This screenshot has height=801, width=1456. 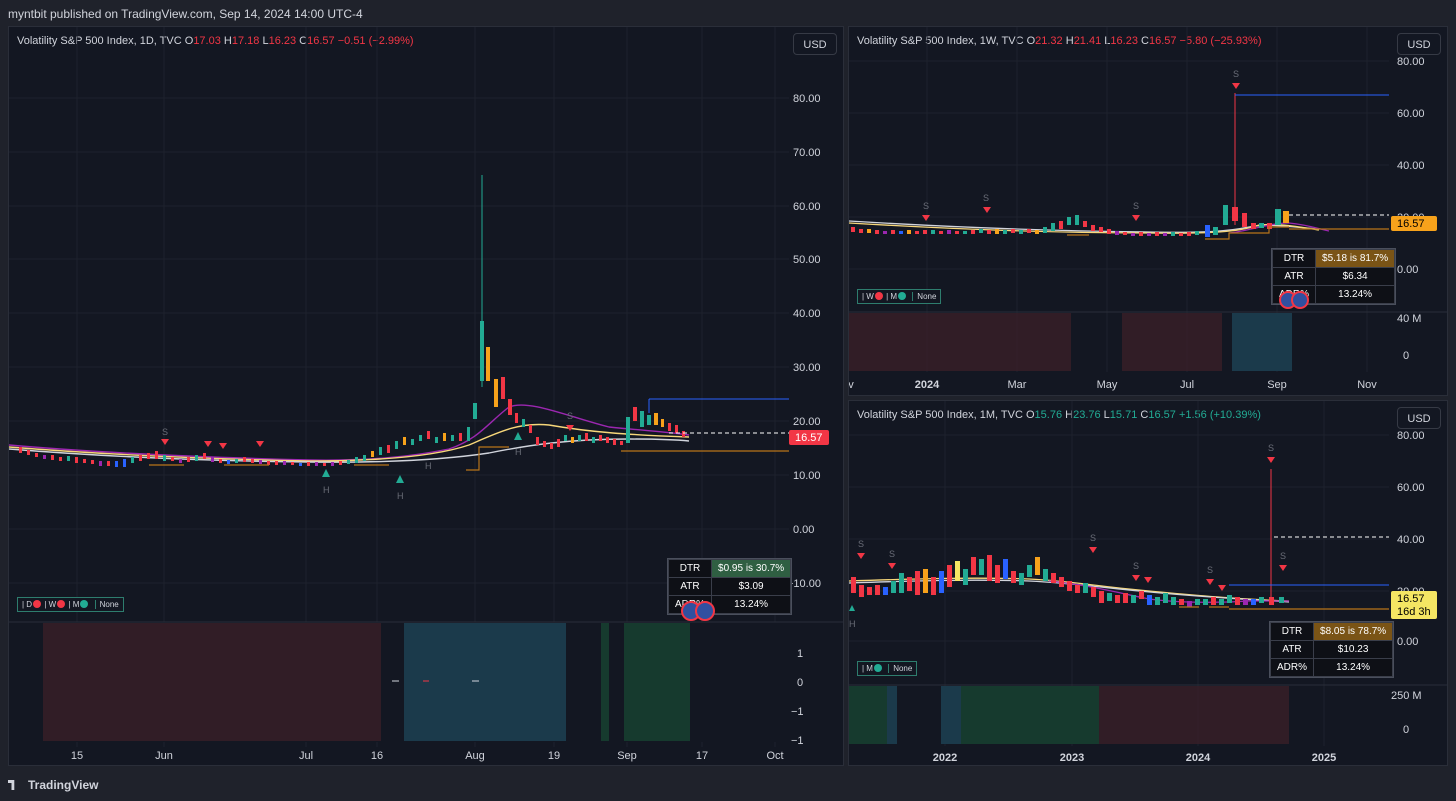 I want to click on time-axis-label: Jun, so click(x=164, y=756).